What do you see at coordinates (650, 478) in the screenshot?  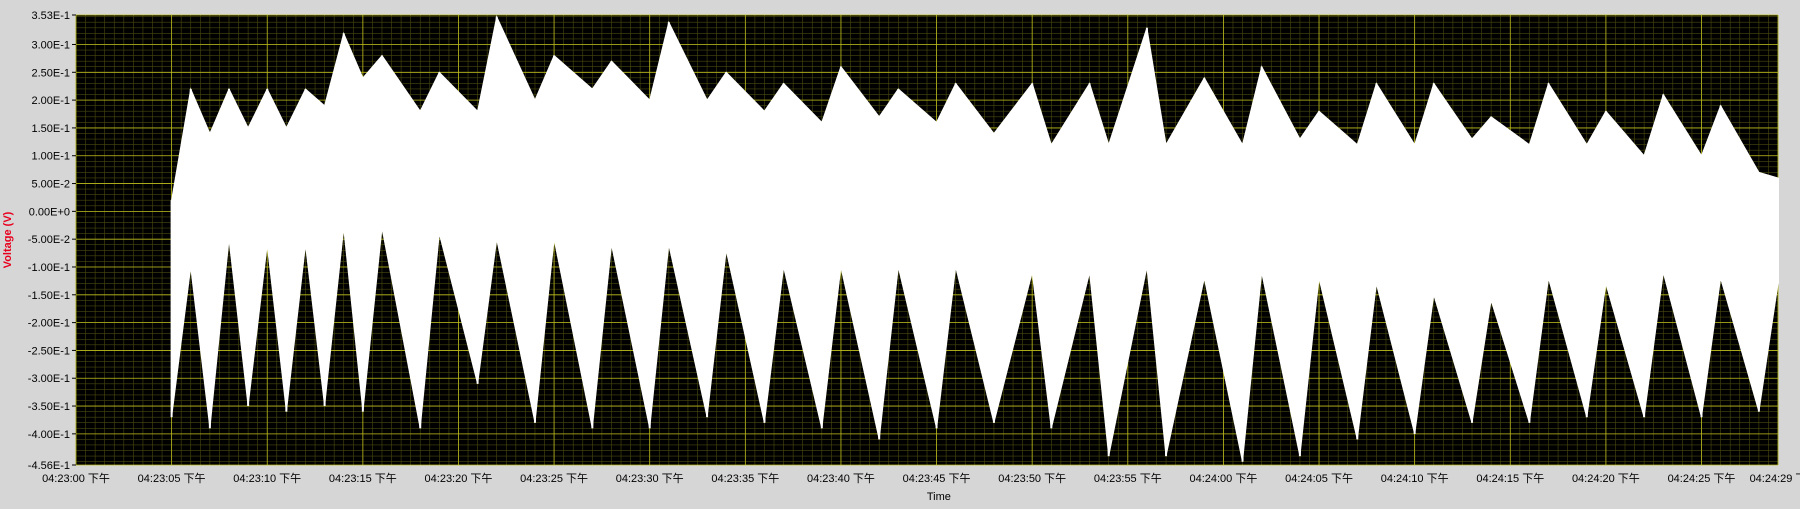 I see `x-tick-label: 04:23:30 下午` at bounding box center [650, 478].